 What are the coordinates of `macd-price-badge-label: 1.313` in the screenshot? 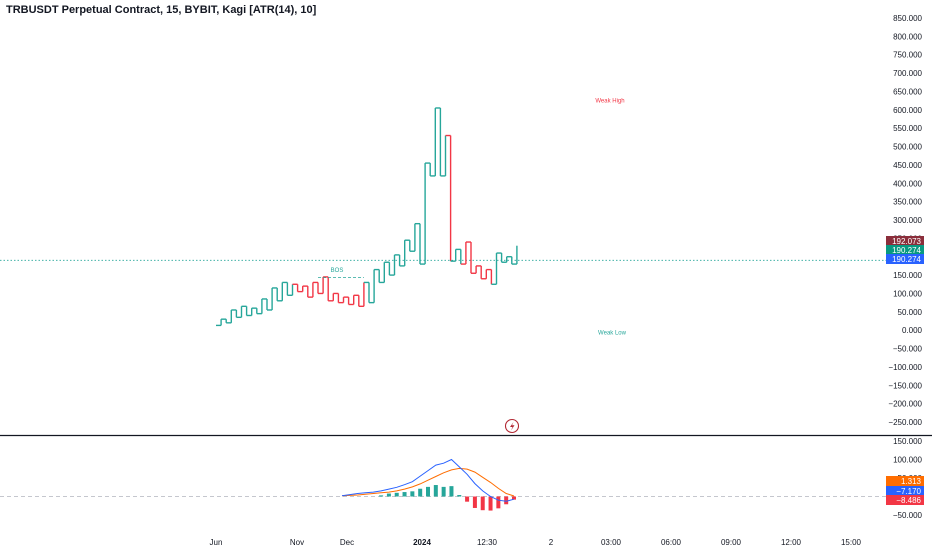 It's located at (911, 481).